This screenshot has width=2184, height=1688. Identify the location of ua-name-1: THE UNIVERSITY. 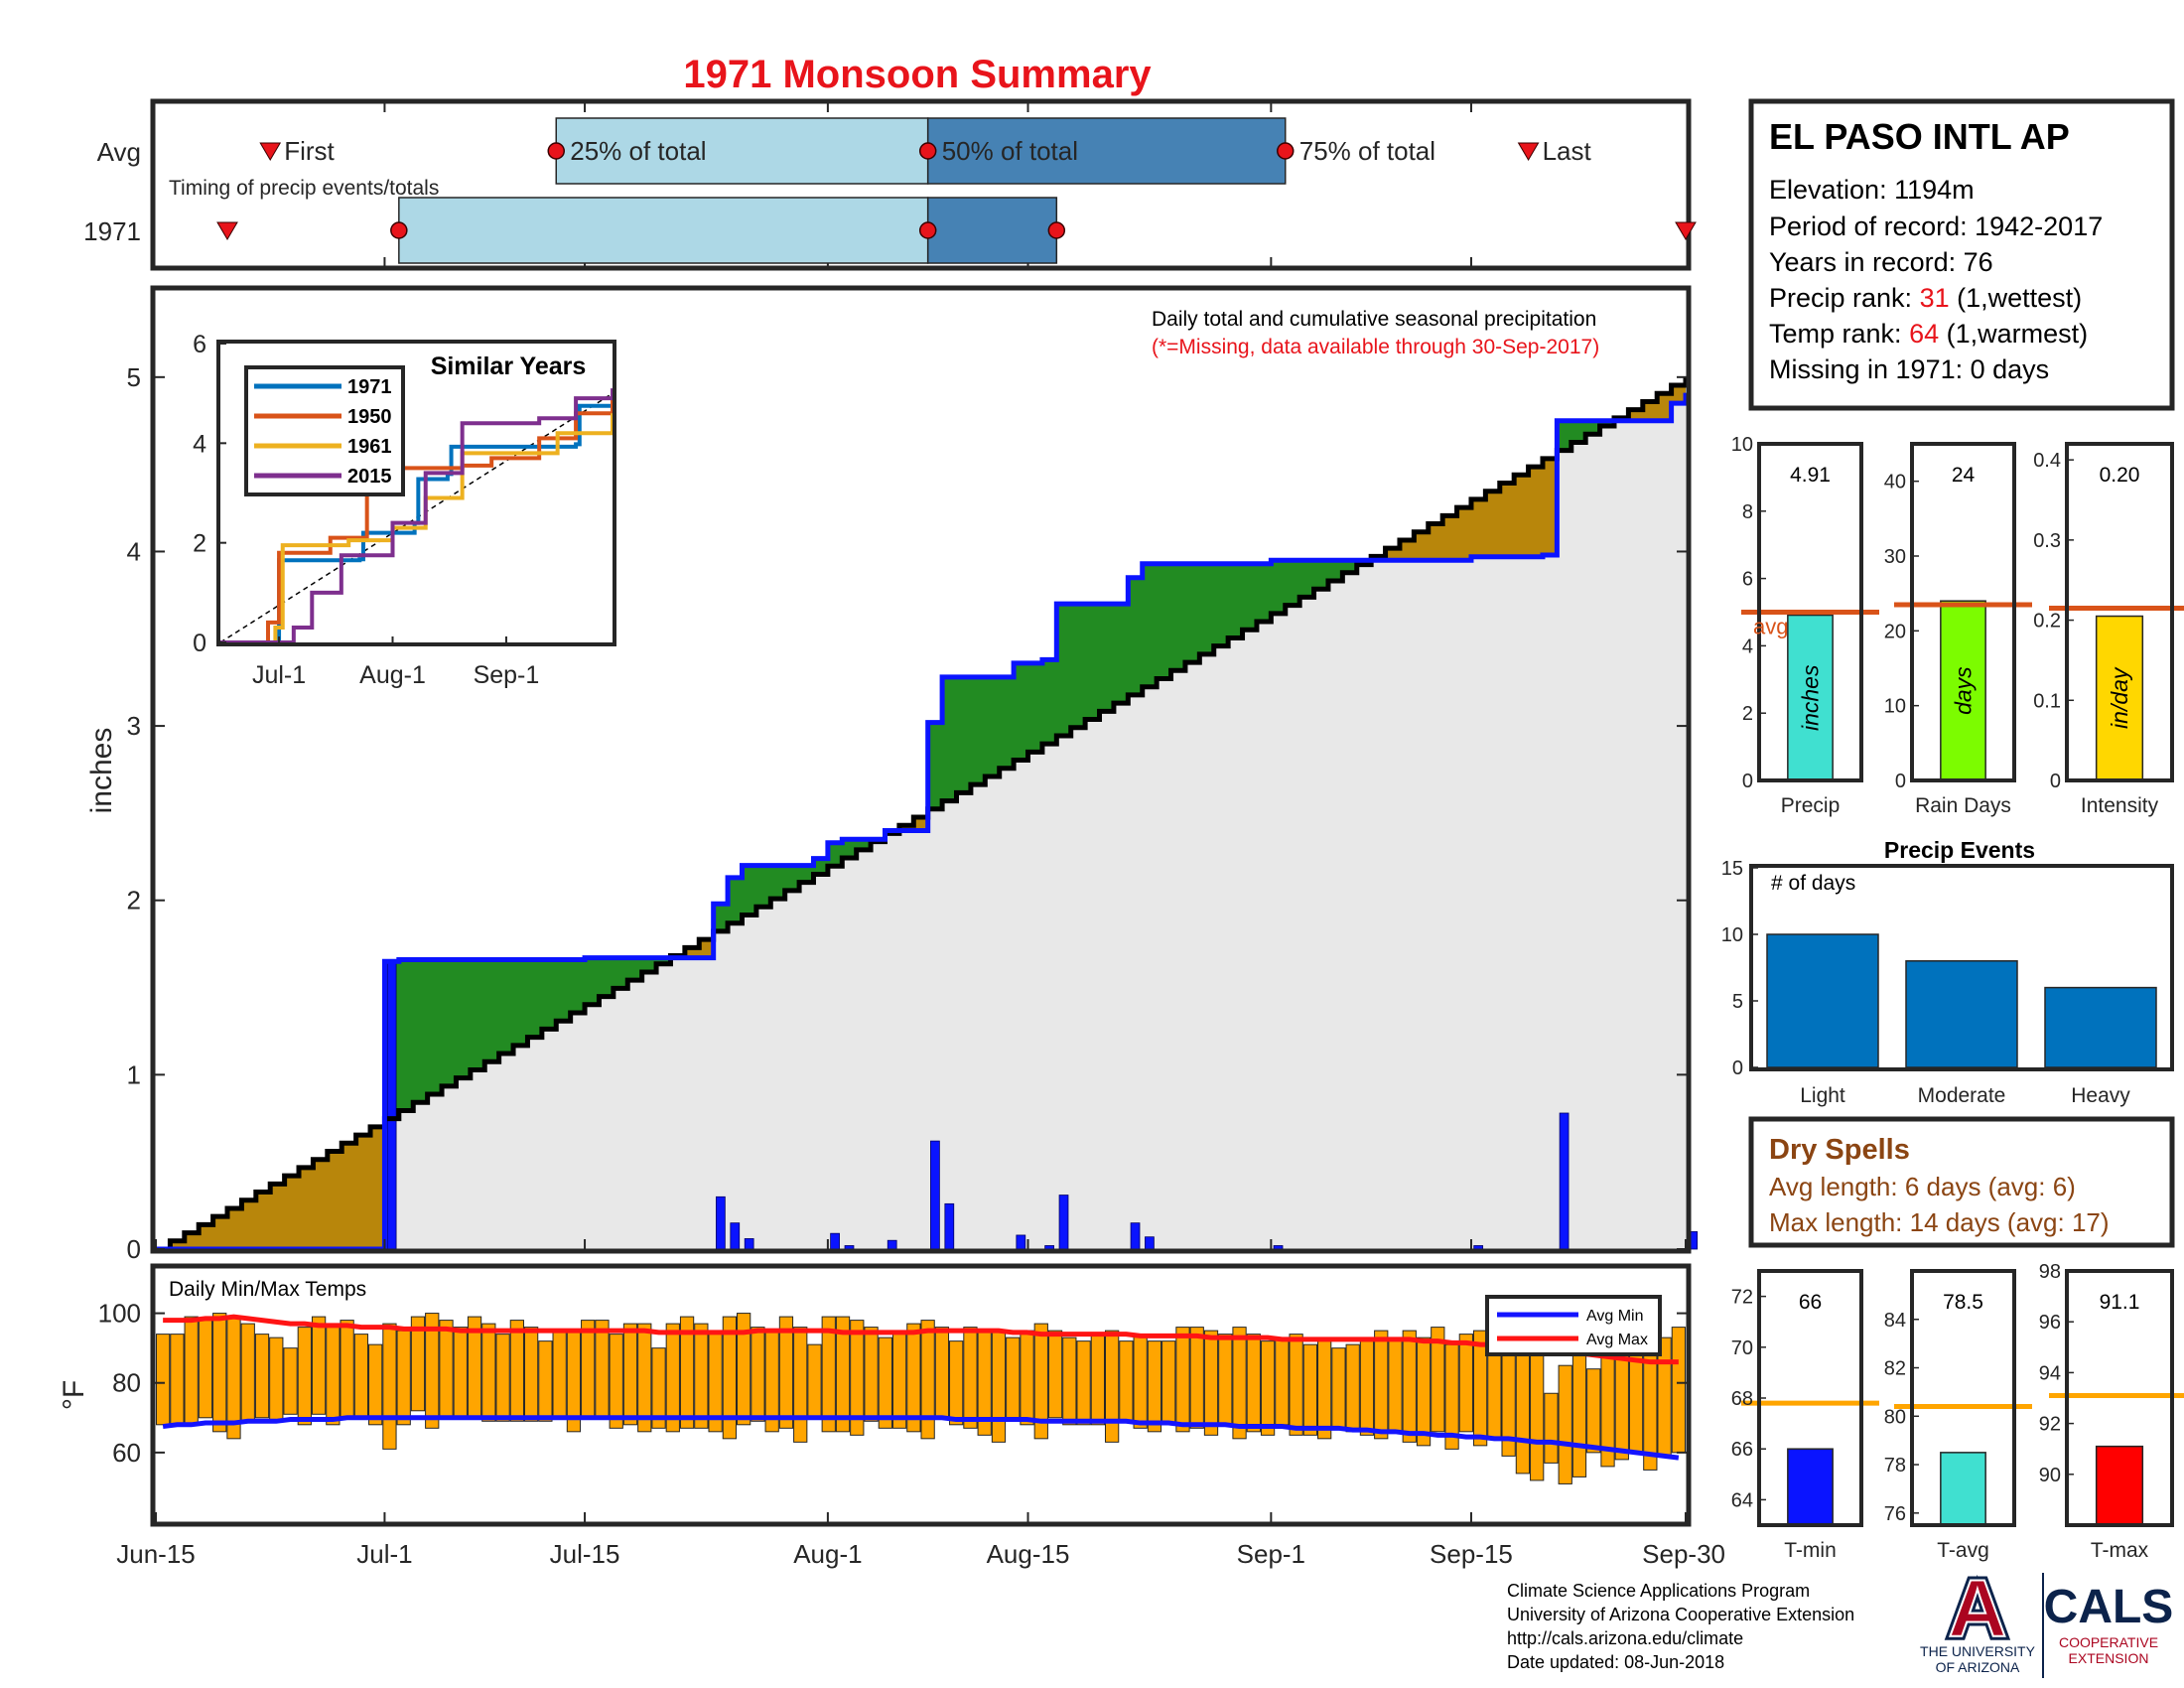
(1978, 1651).